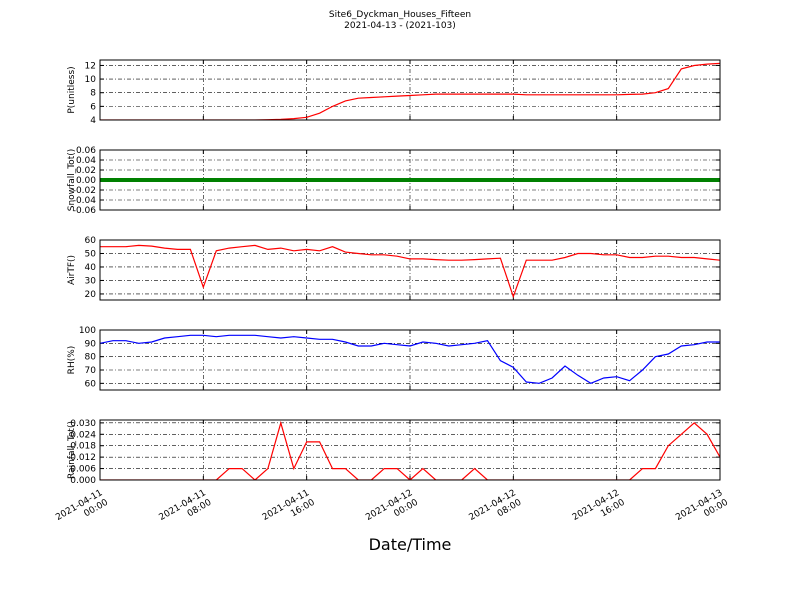 Image resolution: width=800 pixels, height=600 pixels. Describe the element at coordinates (87, 331) in the screenshot. I see `y-tick-label: 100` at that location.